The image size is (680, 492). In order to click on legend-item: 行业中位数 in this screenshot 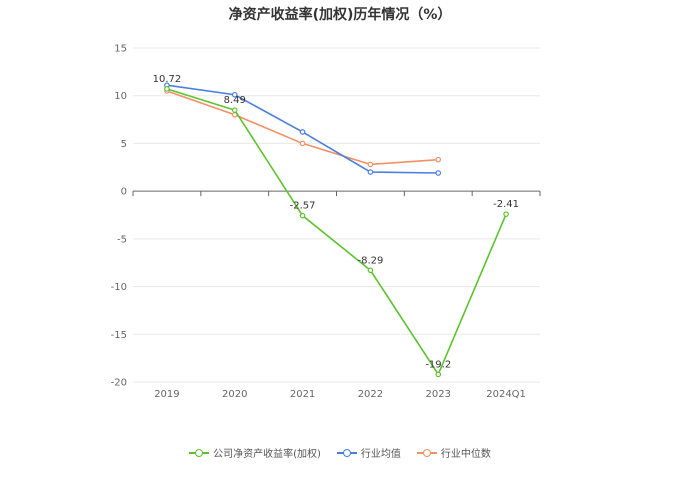, I will do `click(453, 452)`.